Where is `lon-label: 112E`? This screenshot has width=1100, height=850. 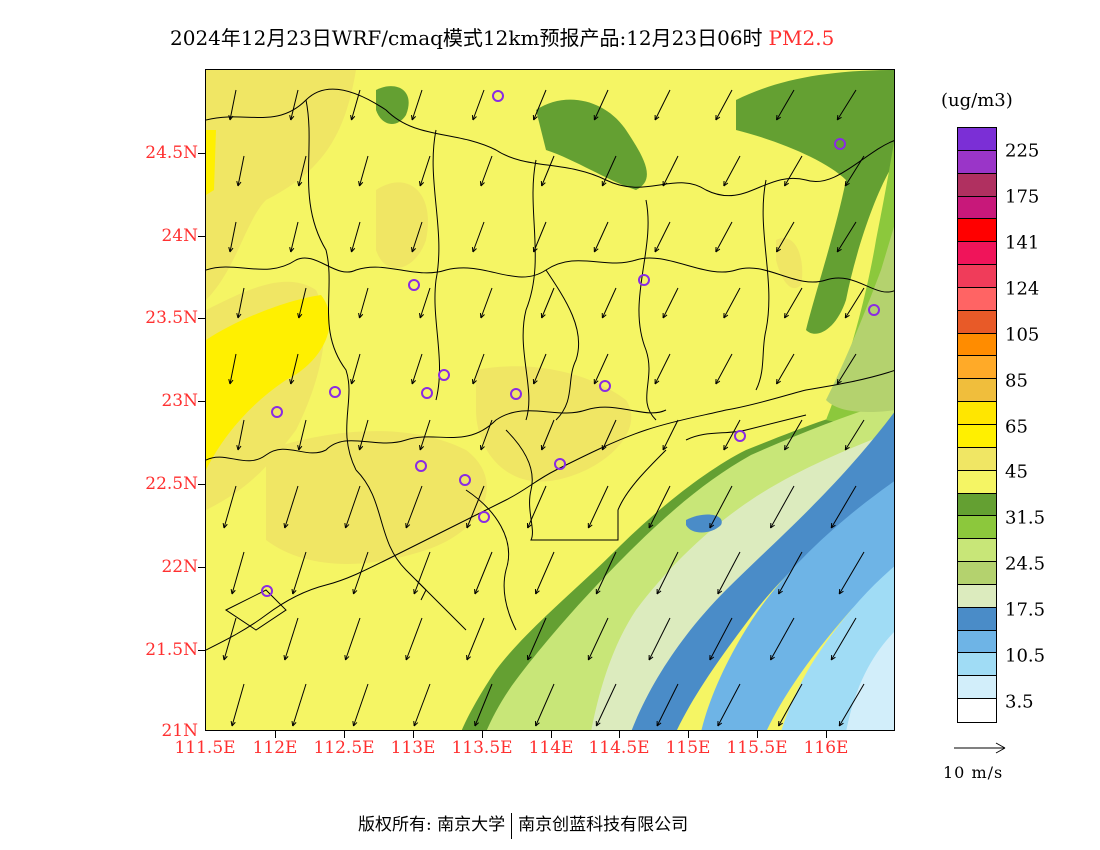 lon-label: 112E is located at coordinates (275, 748).